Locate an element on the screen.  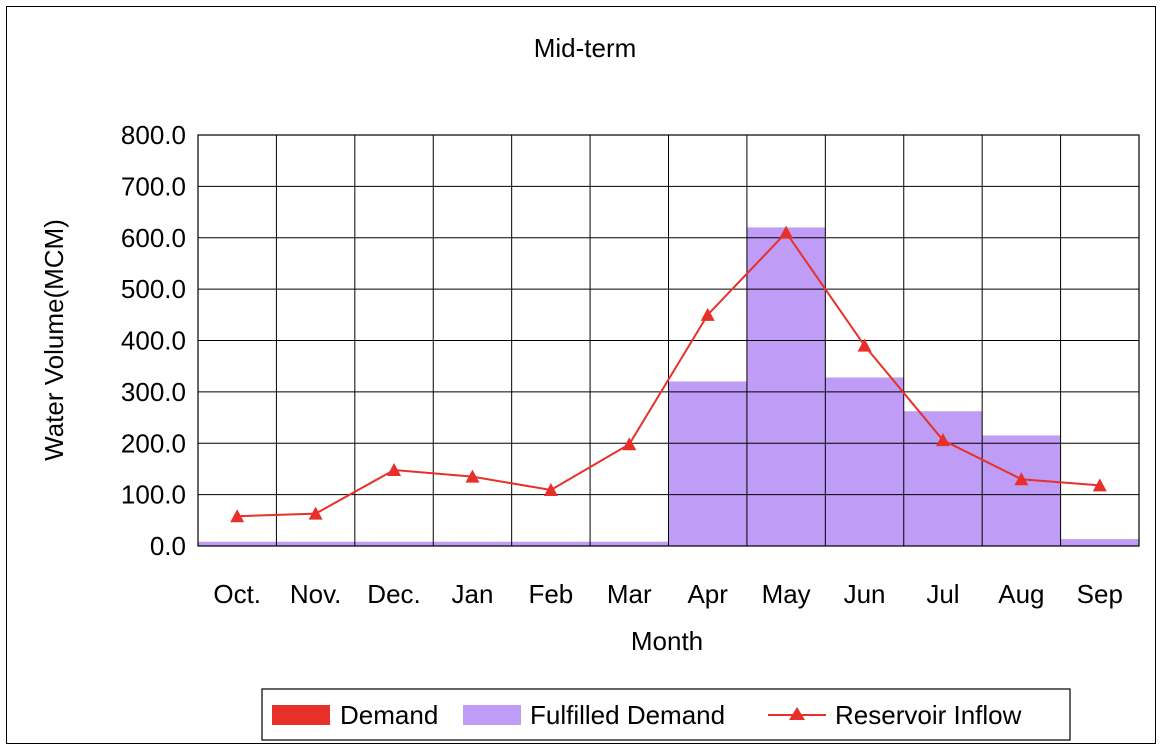
y-tick-label-2: 200.0 is located at coordinates (153, 443).